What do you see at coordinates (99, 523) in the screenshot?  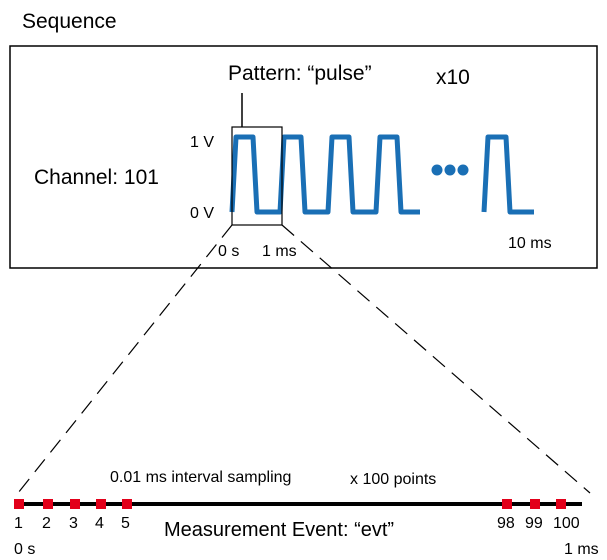 I see `sample-index-label: 4` at bounding box center [99, 523].